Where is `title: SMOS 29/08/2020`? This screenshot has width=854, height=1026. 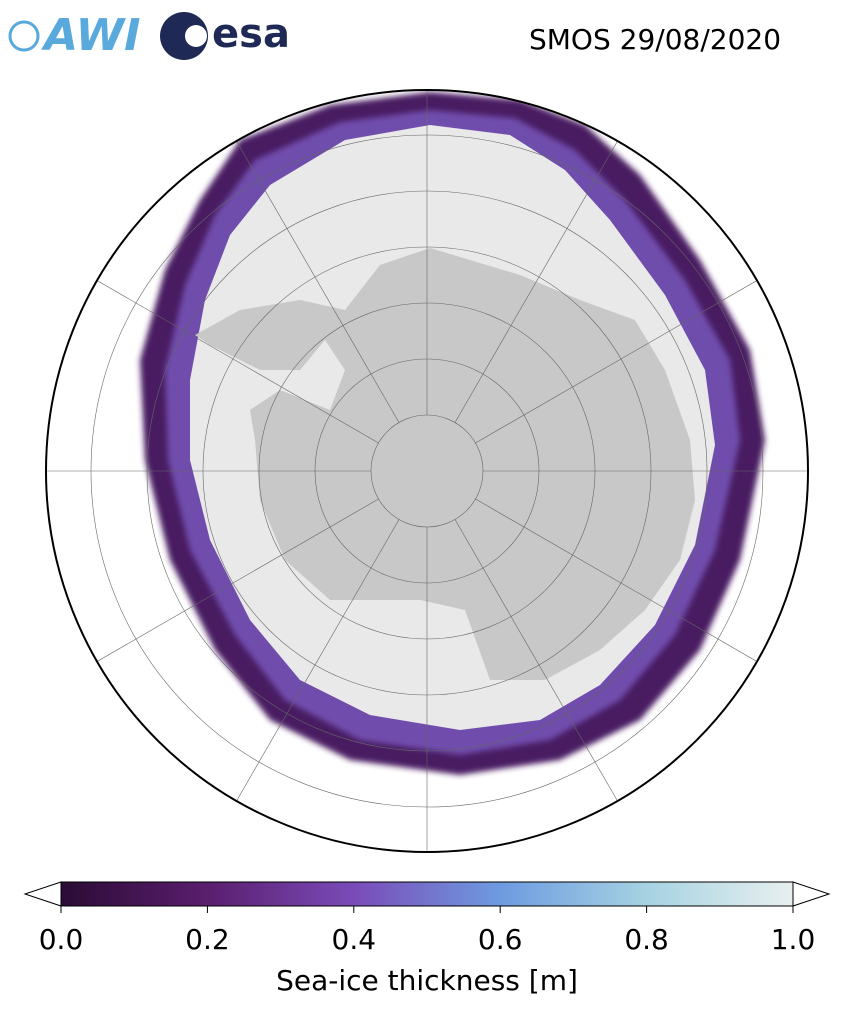 title: SMOS 29/08/2020 is located at coordinates (655, 39).